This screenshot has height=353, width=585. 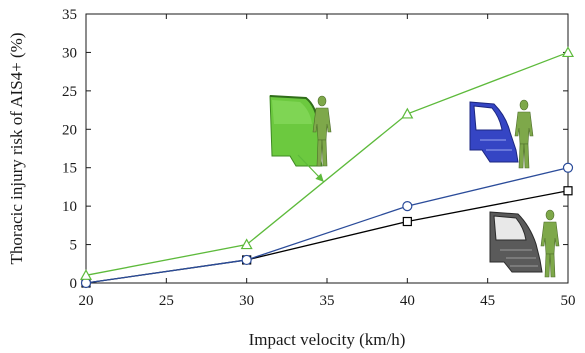 I want to click on y-tick-label: 5, so click(x=74, y=246).